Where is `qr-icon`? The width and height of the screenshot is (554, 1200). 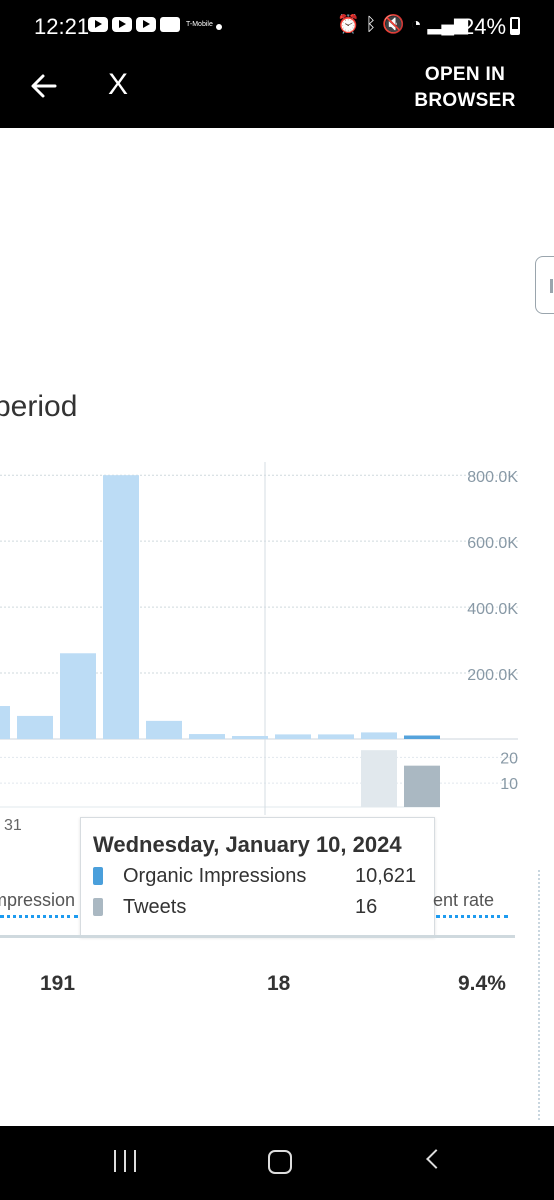
qr-icon is located at coordinates (170, 24).